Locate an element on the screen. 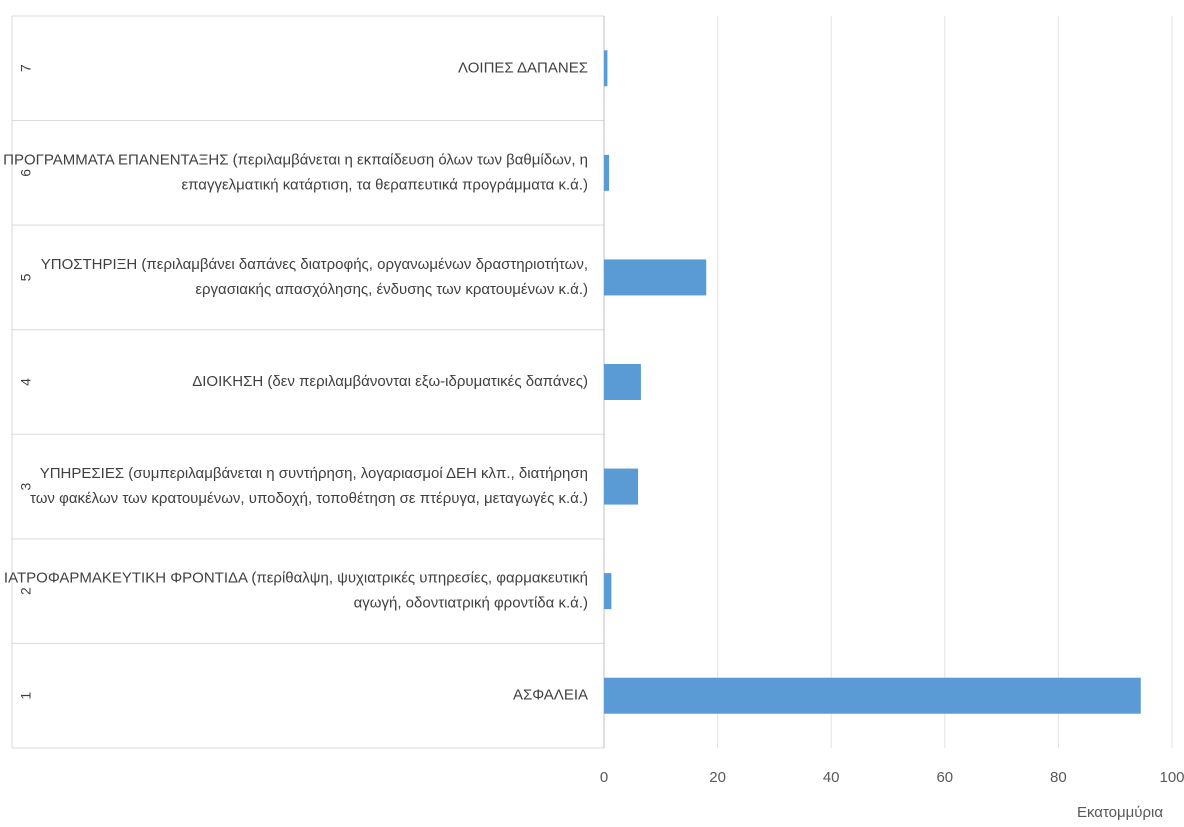  x-axis-ticks: 0 20 40 60 80 100 is located at coordinates (892, 777).